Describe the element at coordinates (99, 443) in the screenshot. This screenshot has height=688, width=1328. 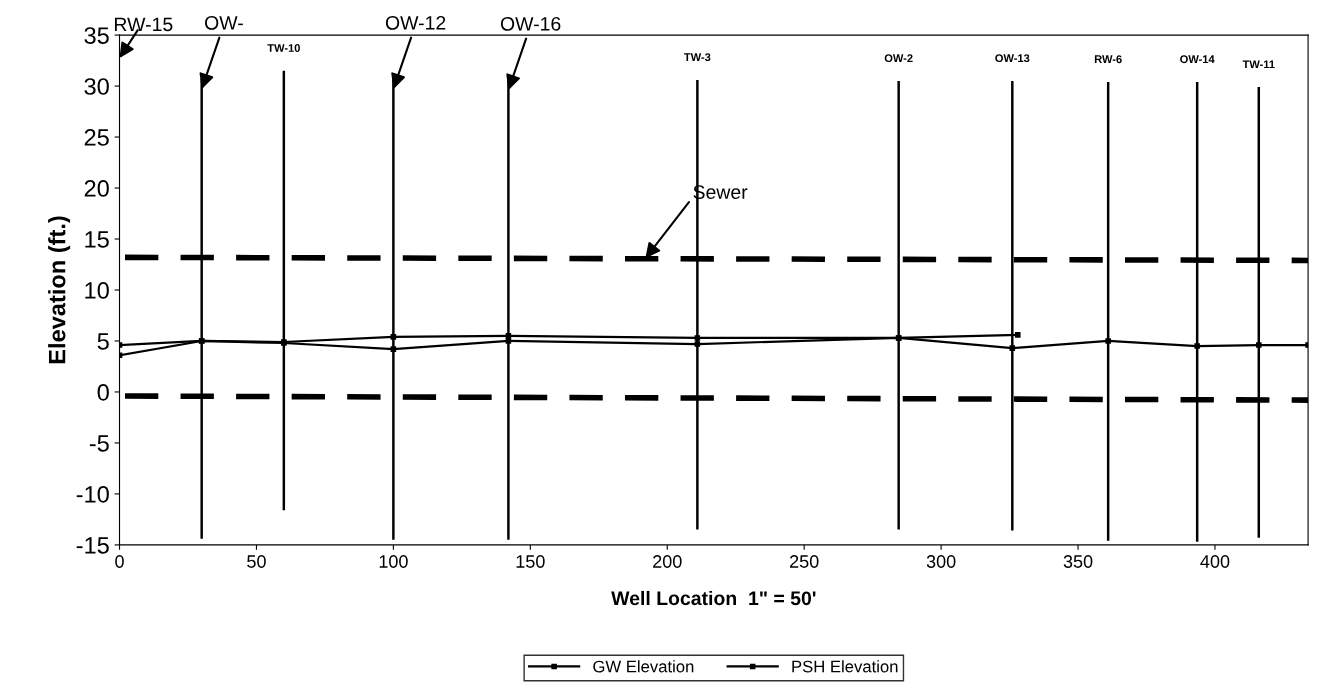
I see `y-tick-label: -5` at that location.